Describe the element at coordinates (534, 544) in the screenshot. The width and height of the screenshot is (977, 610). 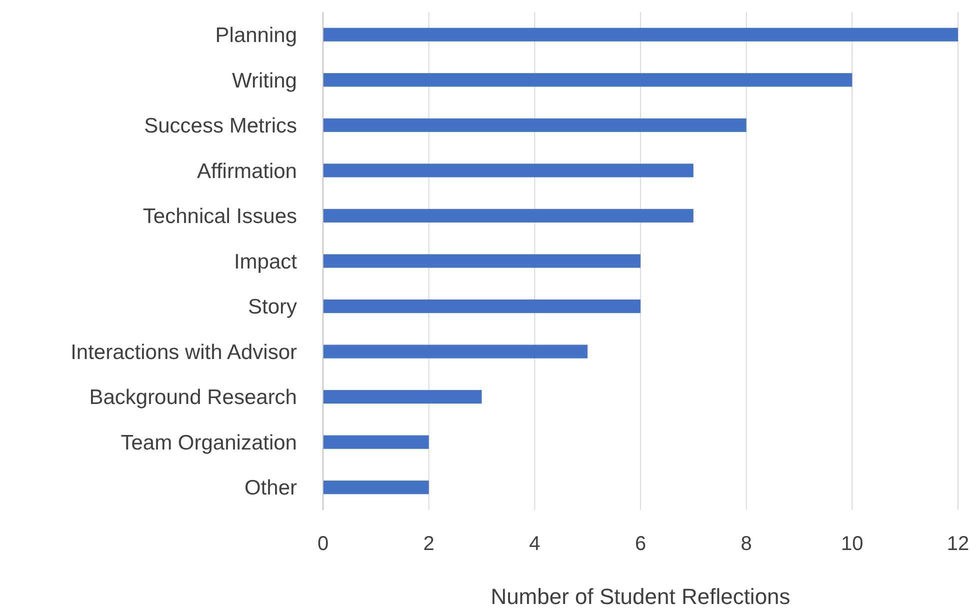
I see `x-tick-label: 4` at that location.